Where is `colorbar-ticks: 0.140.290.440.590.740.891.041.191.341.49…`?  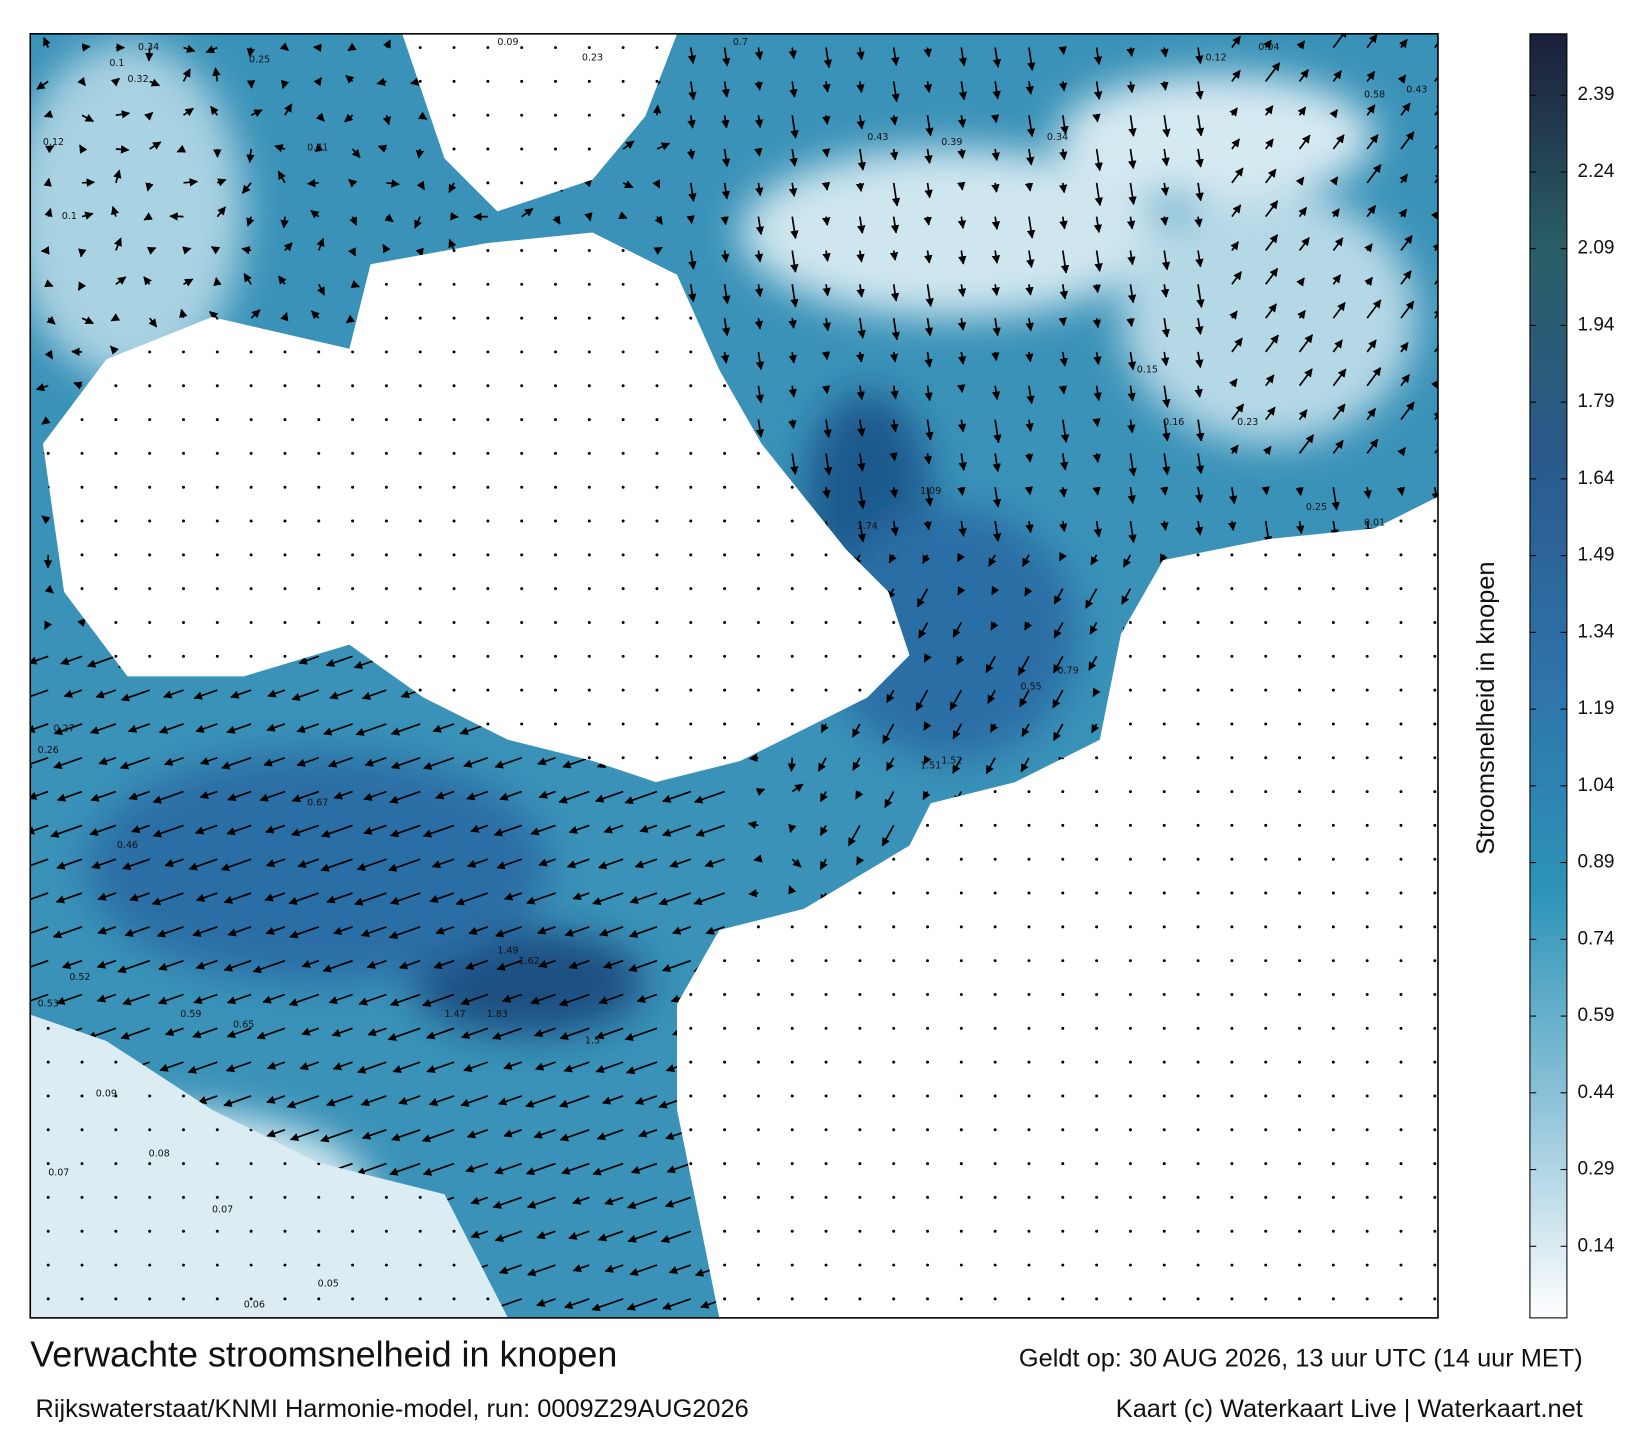
colorbar-ticks: 0.140.290.440.590.740.891.041.191.341.49… is located at coordinates (1572, 670).